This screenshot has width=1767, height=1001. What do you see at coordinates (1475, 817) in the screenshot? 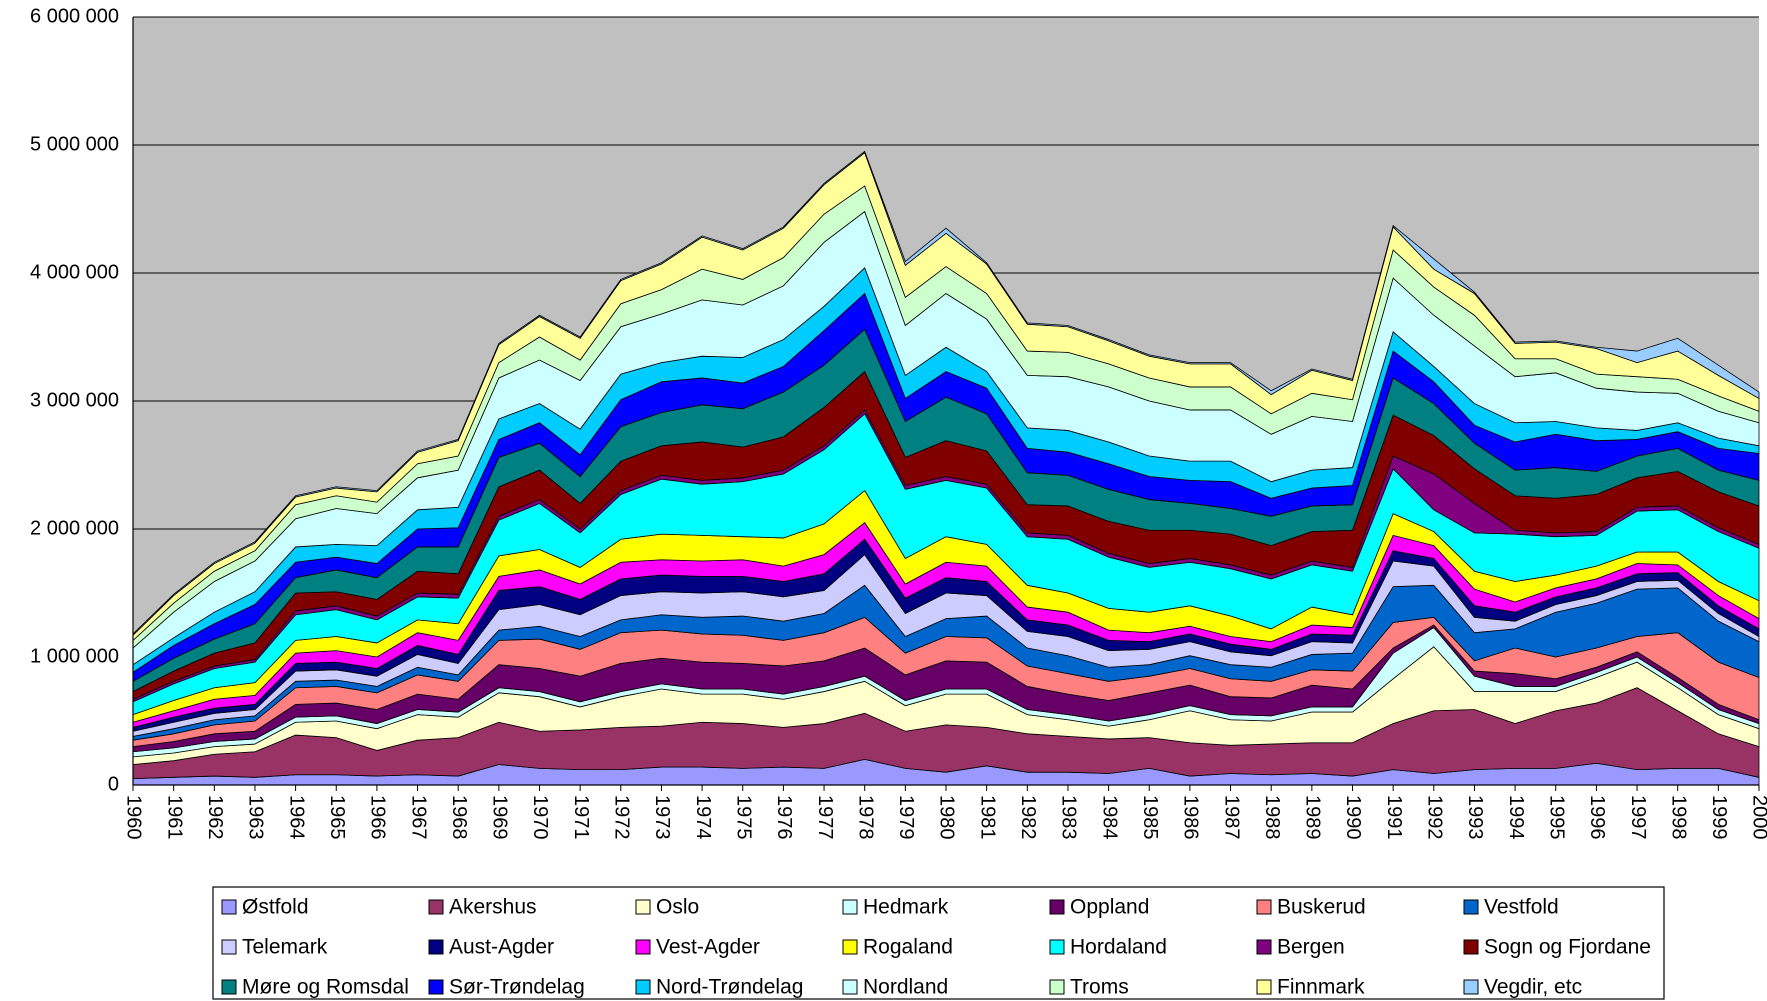
I see `x-tick-label: 1993` at bounding box center [1475, 817].